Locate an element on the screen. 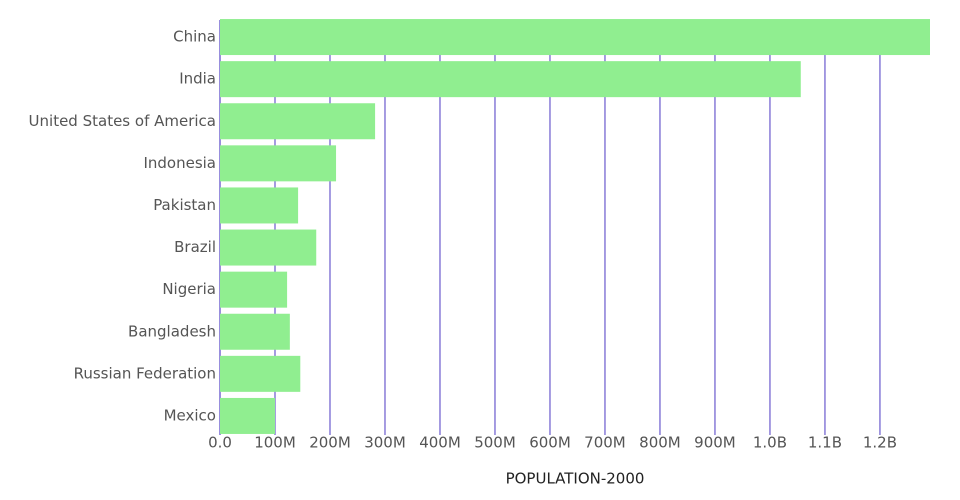 This screenshot has height=500, width=960. y-tick-label: Mexico is located at coordinates (190, 415).